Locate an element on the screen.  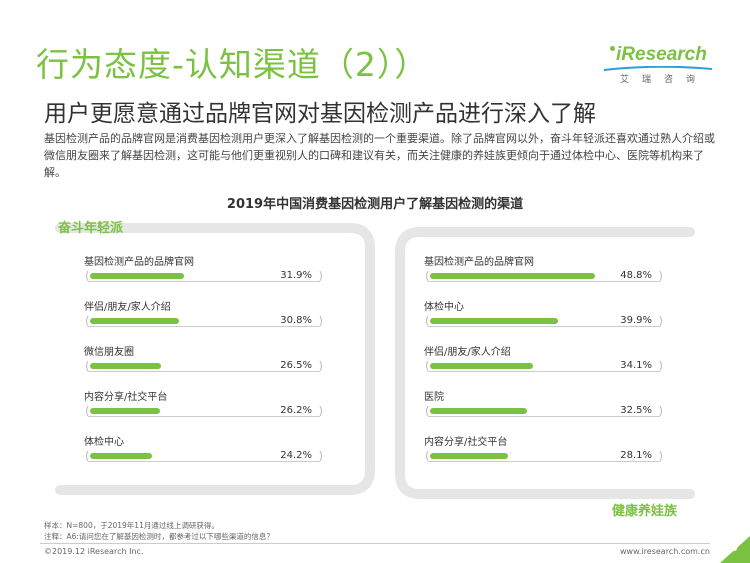
bar-item: 伴侣/朋友/家人介绍 34.1% is located at coordinates (544, 362).